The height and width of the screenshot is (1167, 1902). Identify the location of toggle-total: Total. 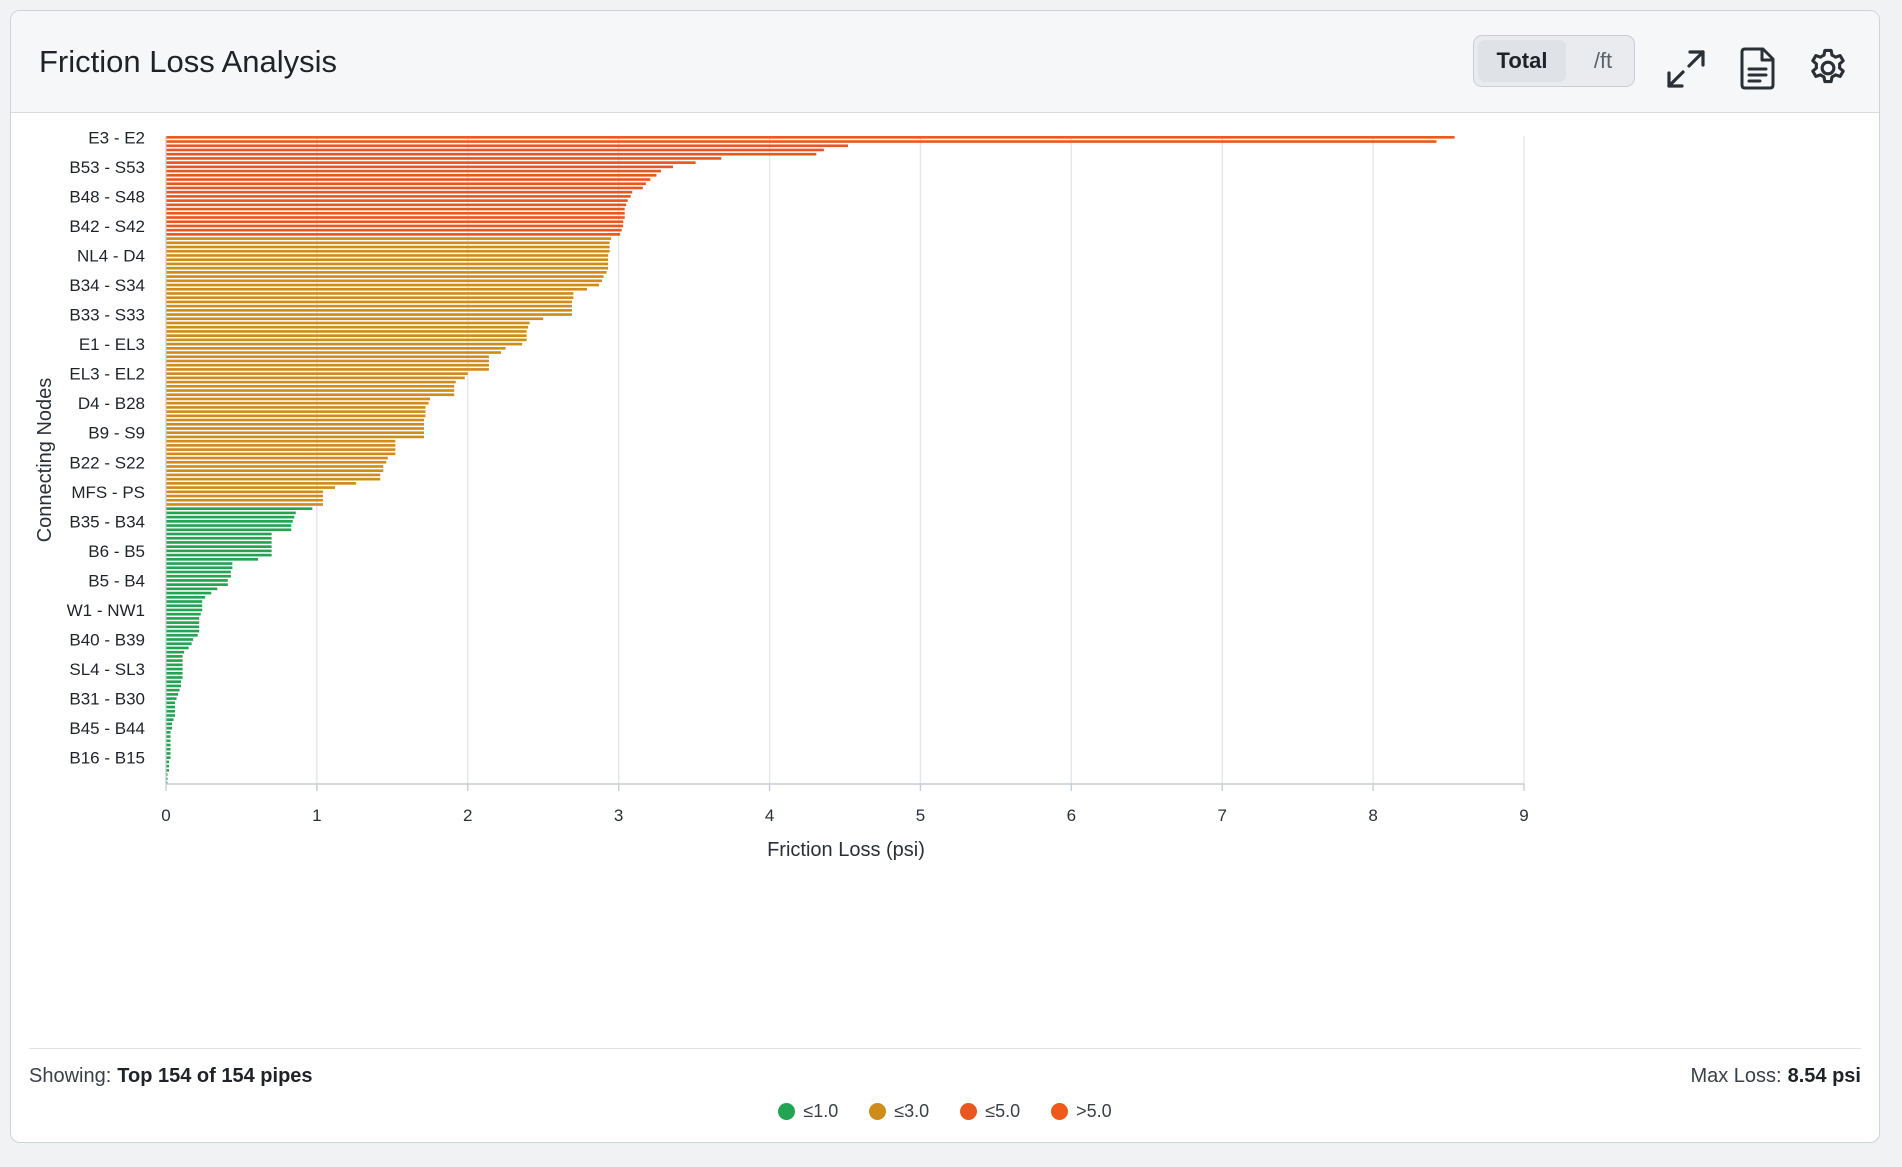
(1522, 61).